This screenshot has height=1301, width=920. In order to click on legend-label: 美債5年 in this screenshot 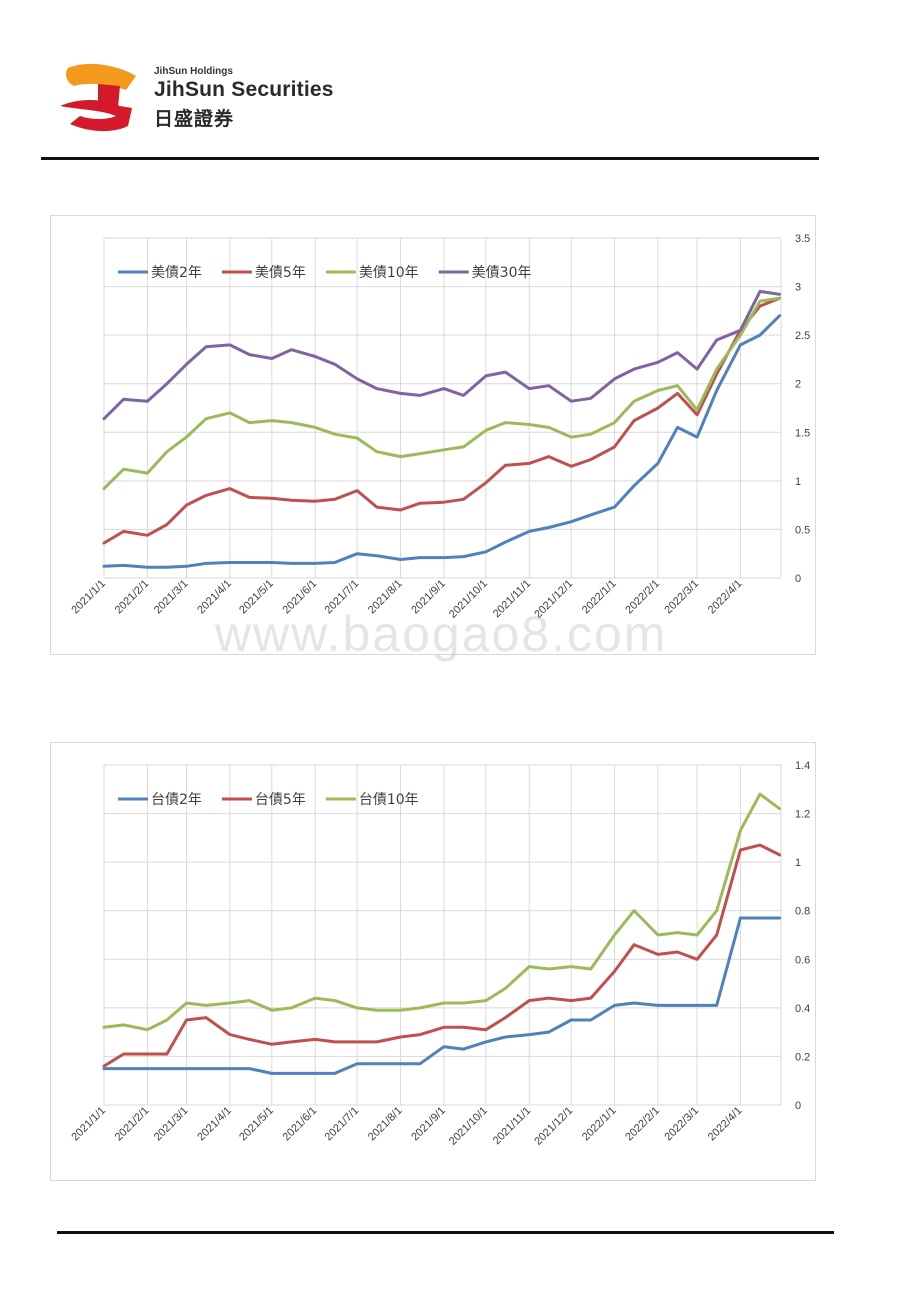, I will do `click(280, 273)`.